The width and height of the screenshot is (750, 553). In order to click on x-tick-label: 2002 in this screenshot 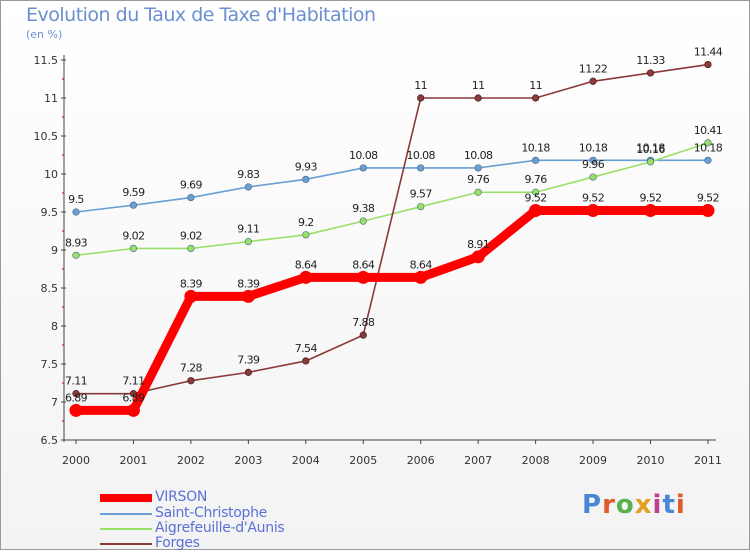, I will do `click(191, 460)`.